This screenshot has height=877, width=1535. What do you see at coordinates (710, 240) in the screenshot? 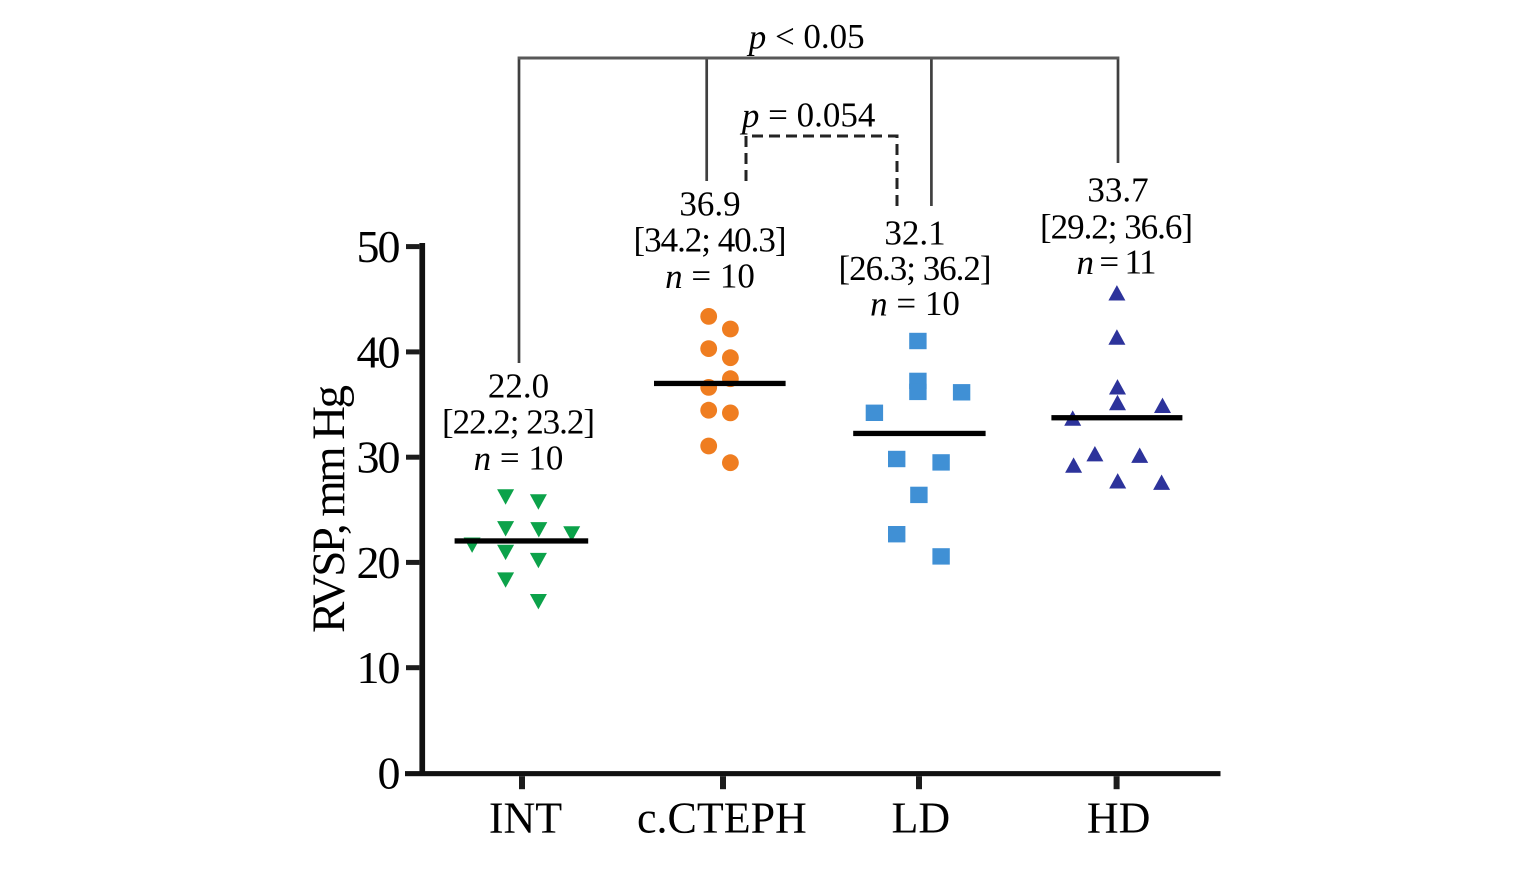
I see `svg-text: [34.2; 40.3]` at bounding box center [710, 240].